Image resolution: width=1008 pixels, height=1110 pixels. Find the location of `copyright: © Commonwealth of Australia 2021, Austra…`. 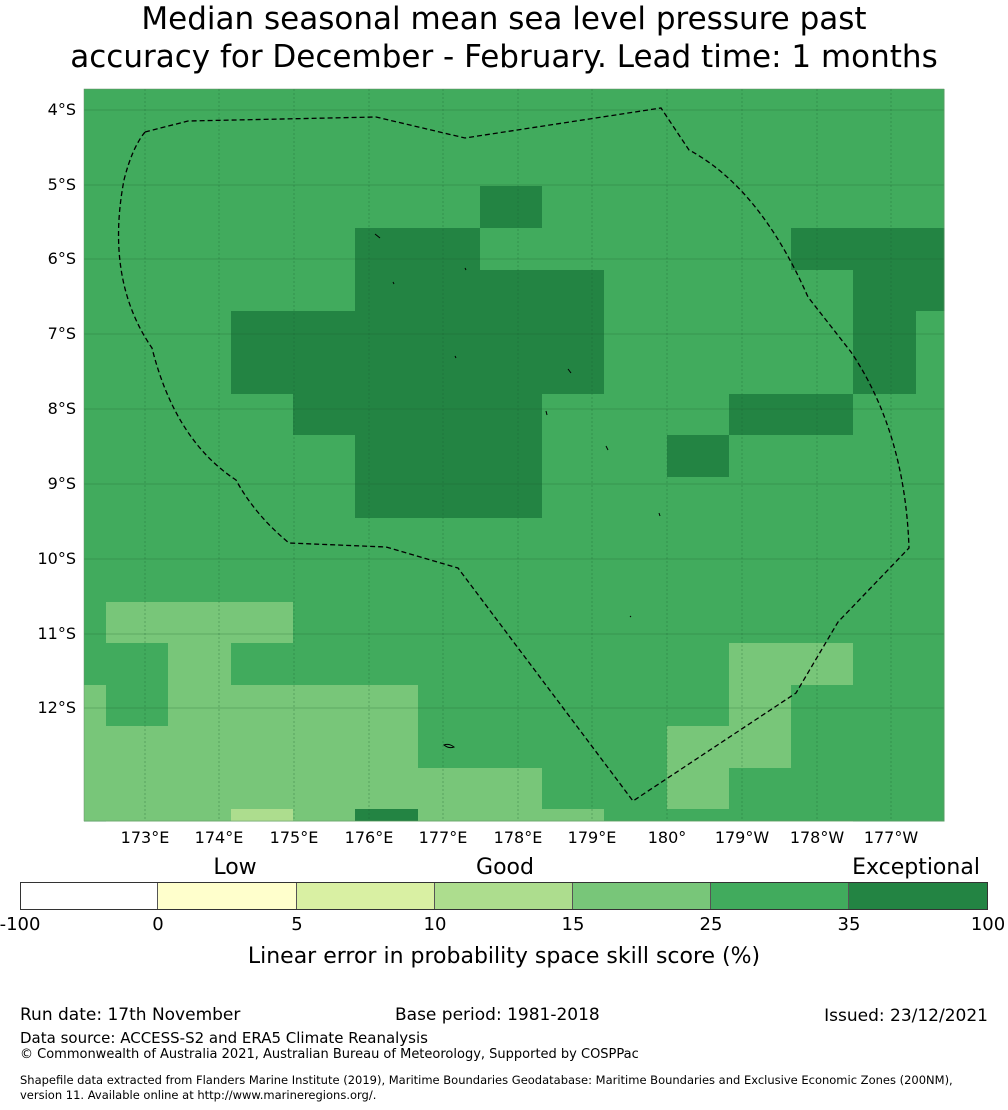

copyright: © Commonwealth of Australia 2021, Austra… is located at coordinates (329, 1054).